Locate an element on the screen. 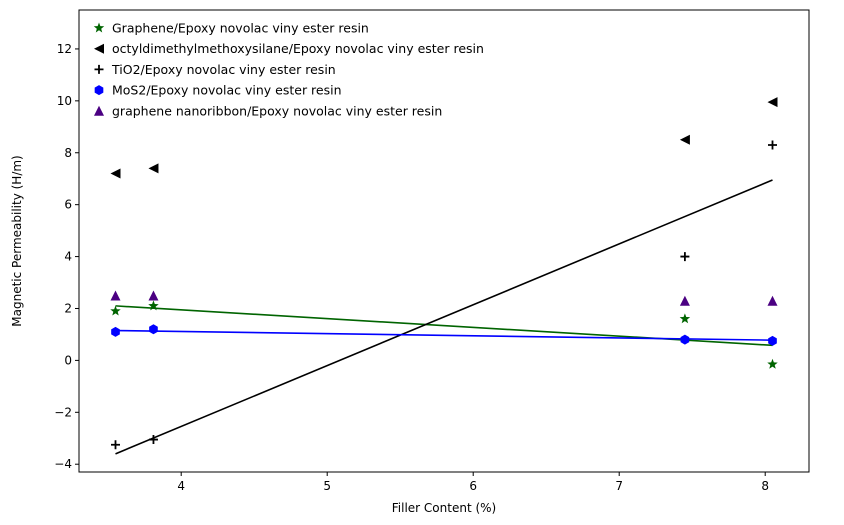  fit-line is located at coordinates (444, 335).